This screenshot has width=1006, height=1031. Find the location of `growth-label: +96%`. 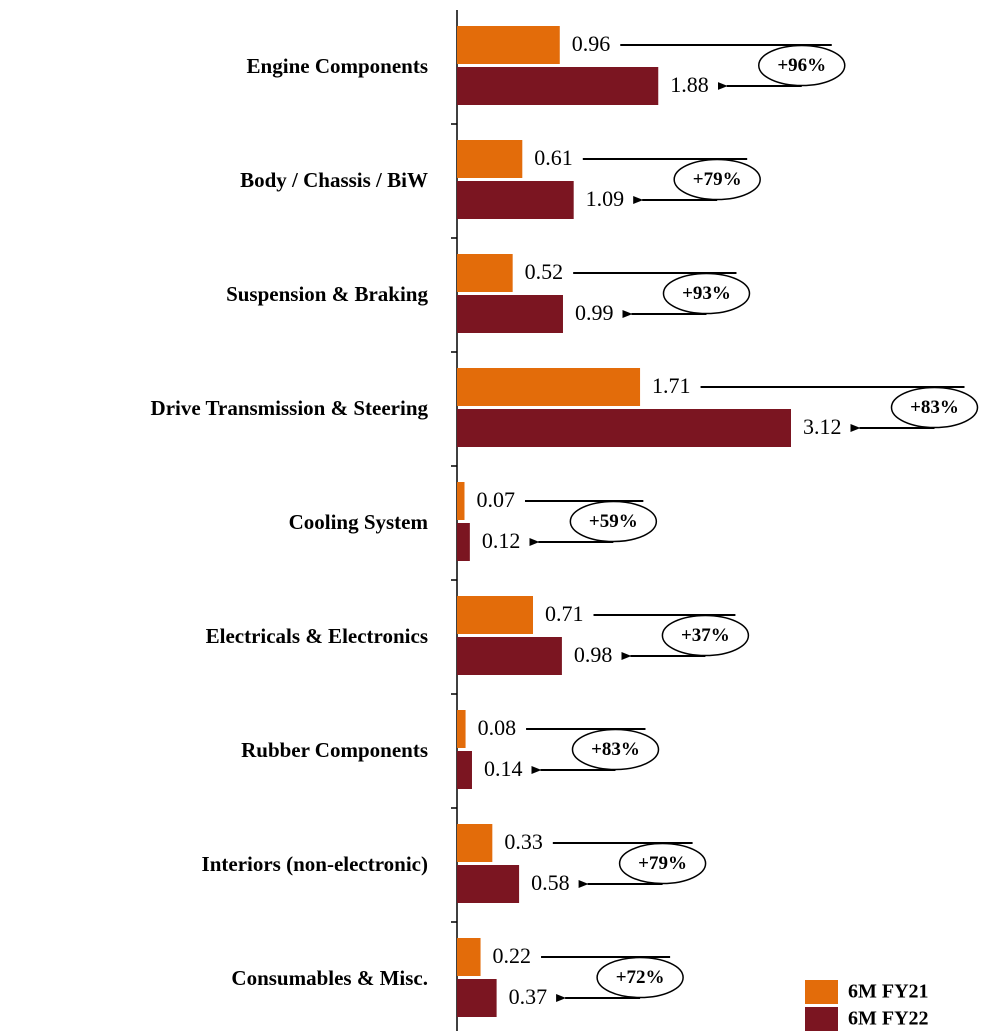

growth-label: +96% is located at coordinates (801, 65).